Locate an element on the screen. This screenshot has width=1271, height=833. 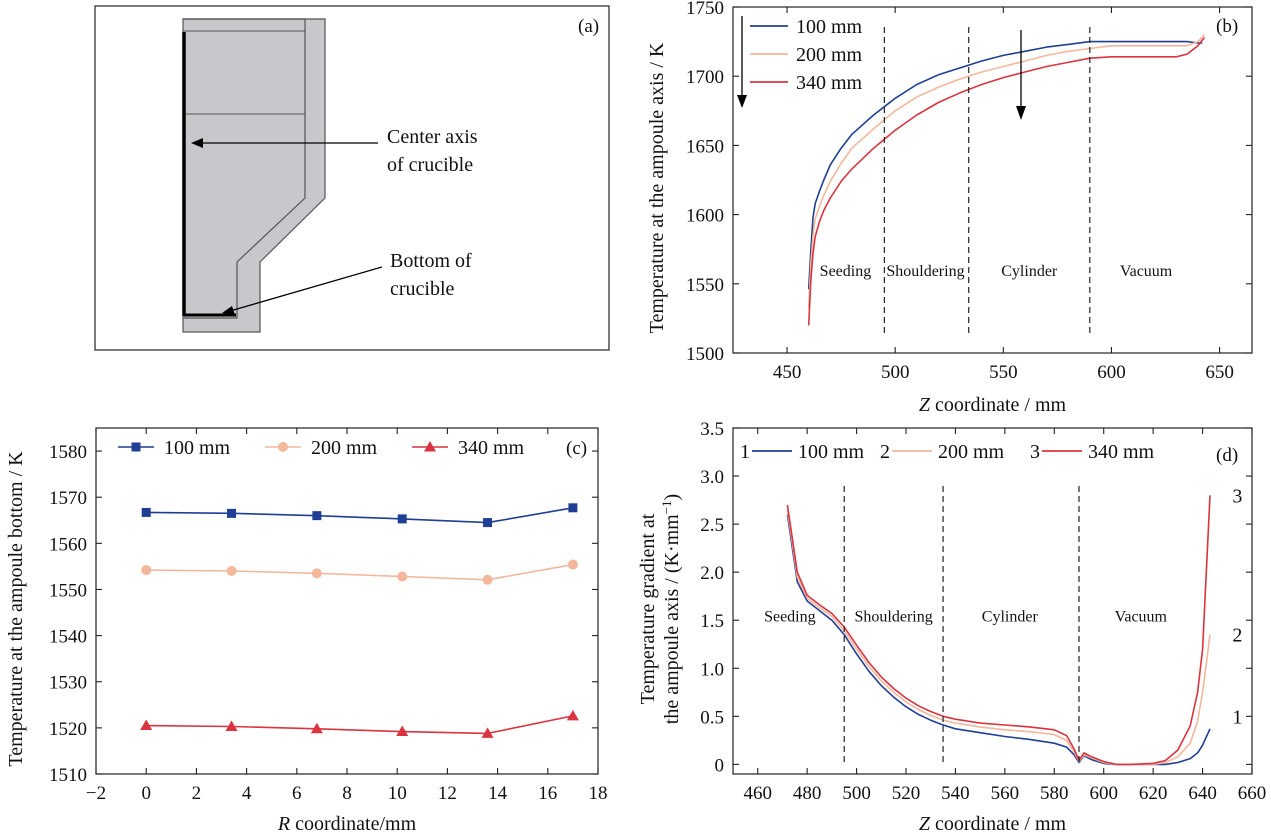
chart-d-y-axis-label-main: the ampoule axis / (K·mm is located at coordinates (672, 619).